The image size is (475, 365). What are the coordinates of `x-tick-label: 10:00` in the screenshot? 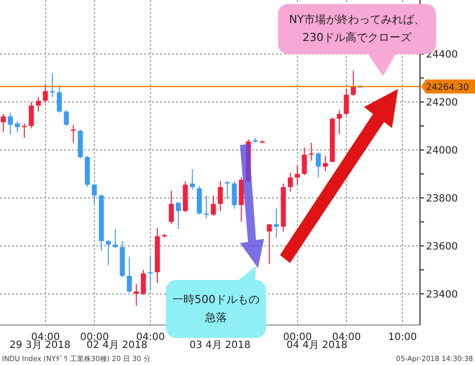 It's located at (402, 338).